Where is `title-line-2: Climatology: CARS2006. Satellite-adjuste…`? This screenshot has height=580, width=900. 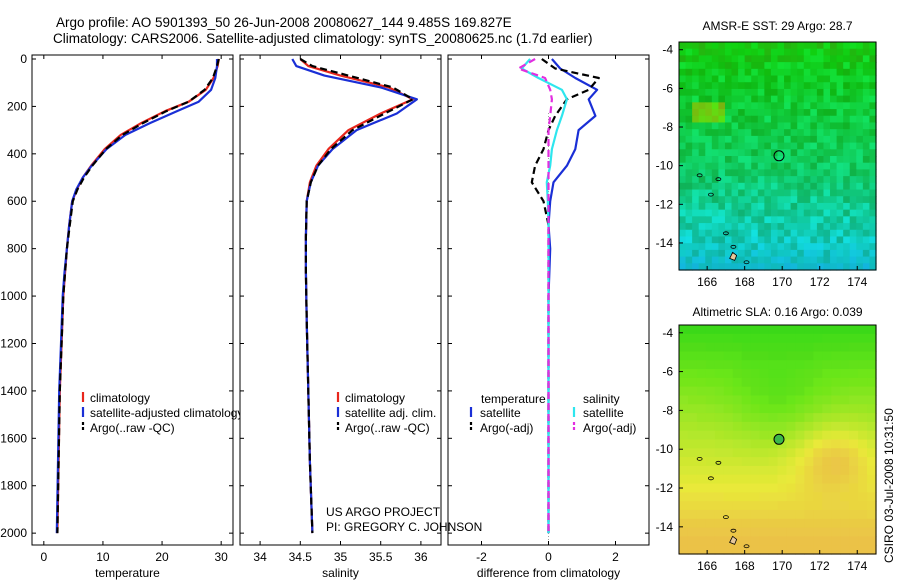
title-line-2: Climatology: CARS2006. Satellite-adjuste… is located at coordinates (323, 38).